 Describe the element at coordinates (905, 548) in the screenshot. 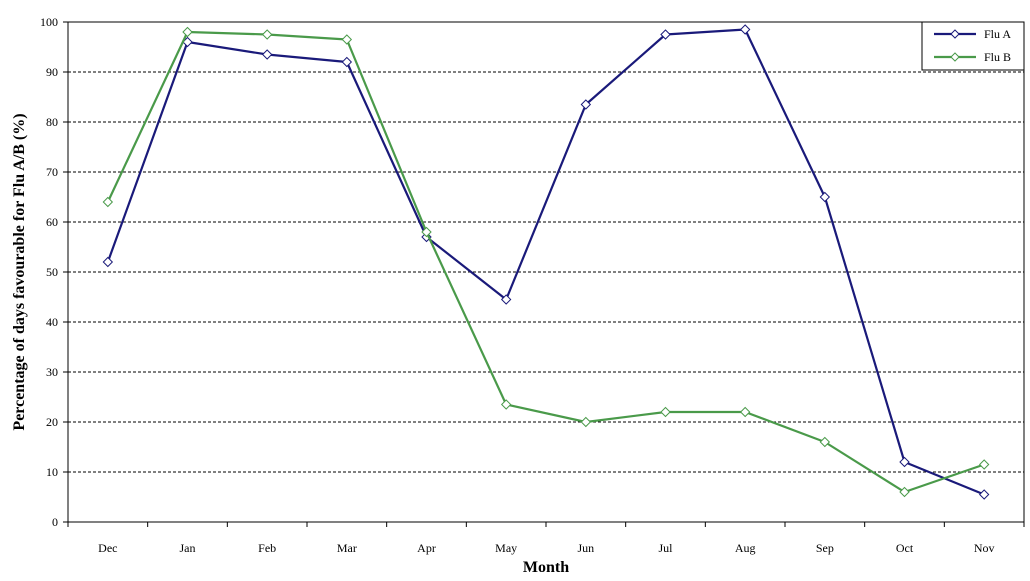

I see `x-tick-label: Oct` at that location.